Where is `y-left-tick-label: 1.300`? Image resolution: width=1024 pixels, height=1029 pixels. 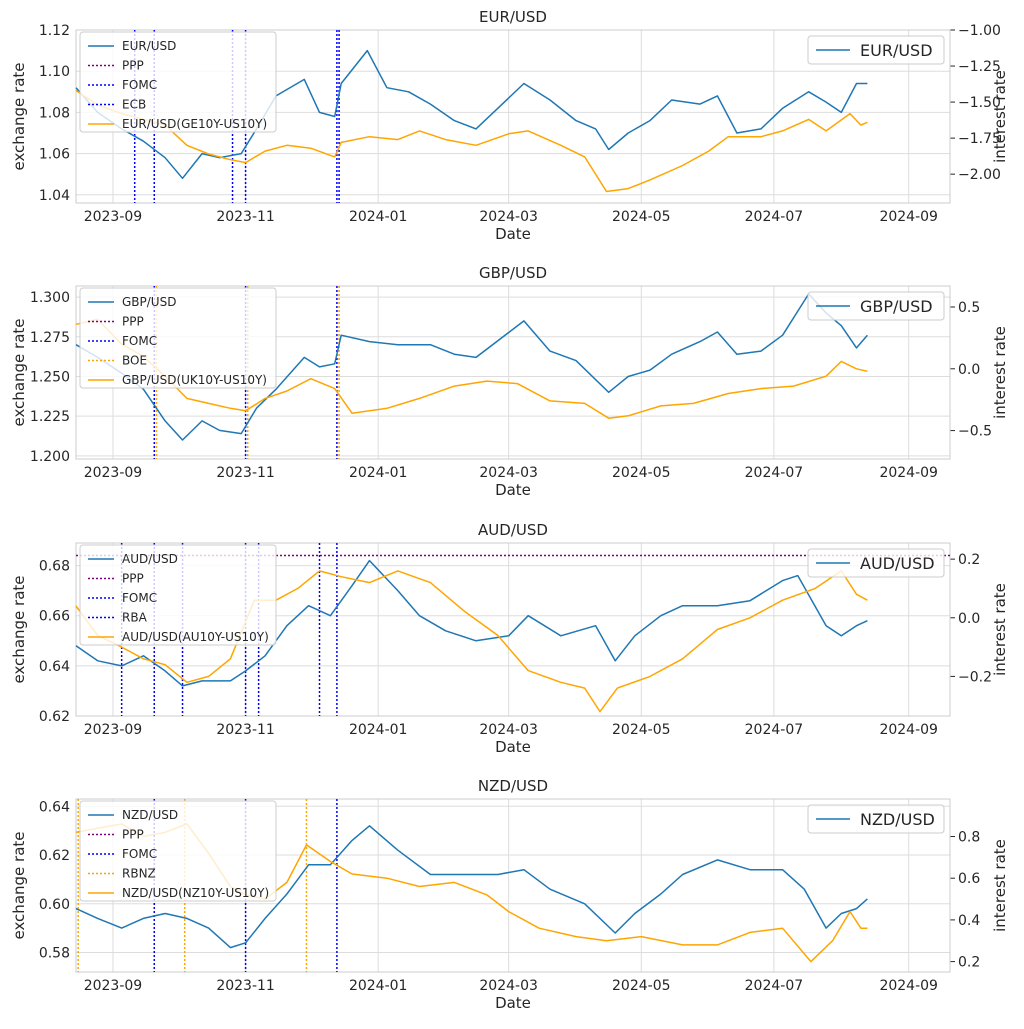 y-left-tick-label: 1.300 is located at coordinates (50, 298).